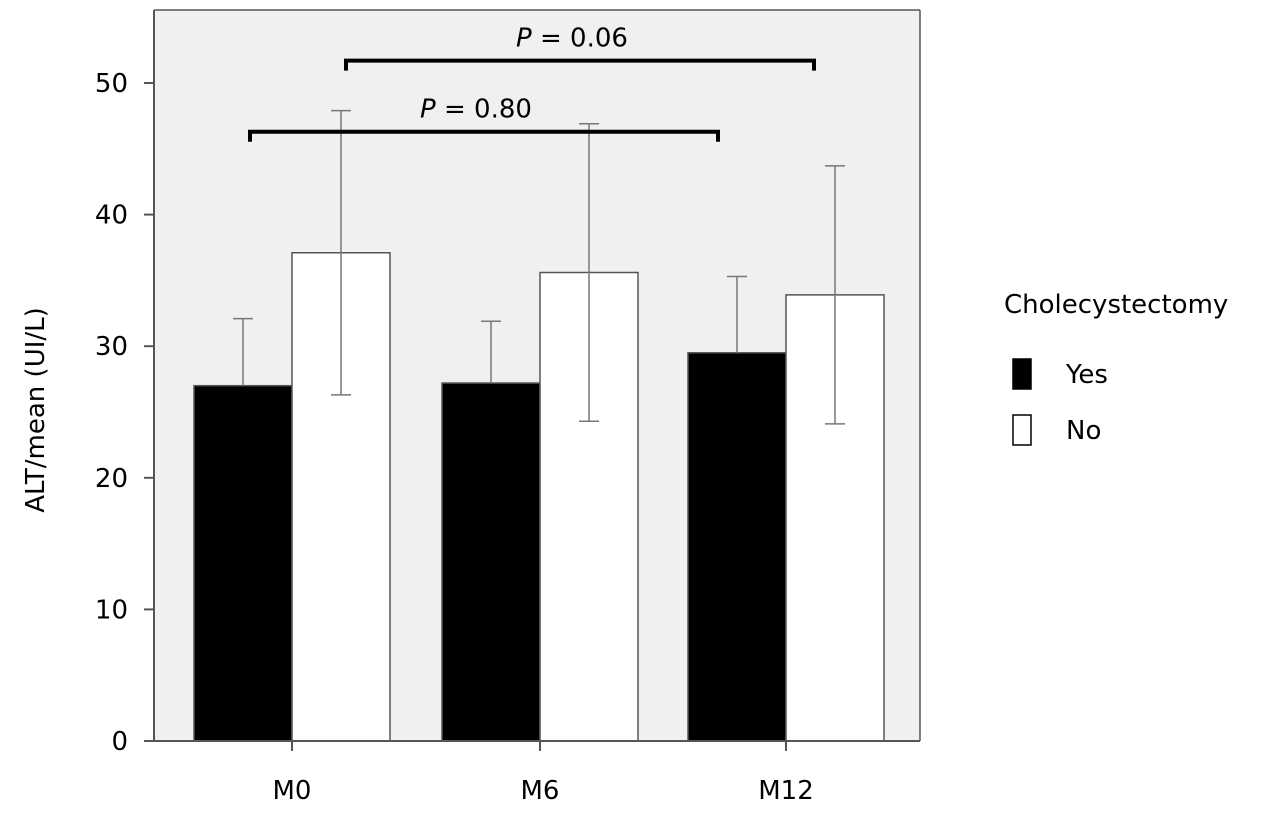 The width and height of the screenshot is (1266, 820). Describe the element at coordinates (1060, 402) in the screenshot. I see `legend: Yes No` at that location.